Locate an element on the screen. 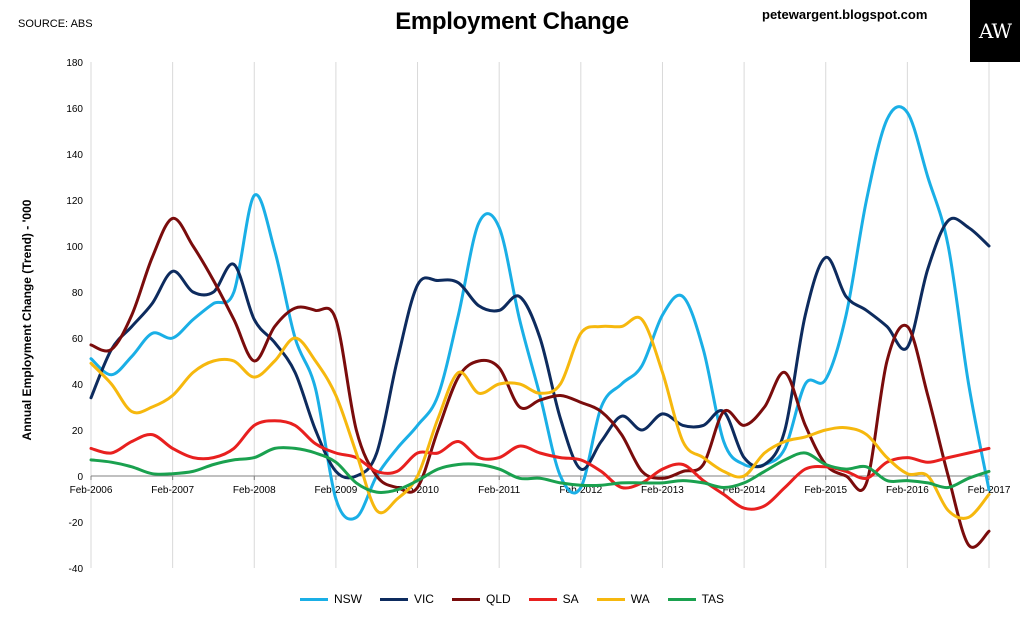 Image resolution: width=1024 pixels, height=620 pixels. y-tick-label: -40 is located at coordinates (76, 569).